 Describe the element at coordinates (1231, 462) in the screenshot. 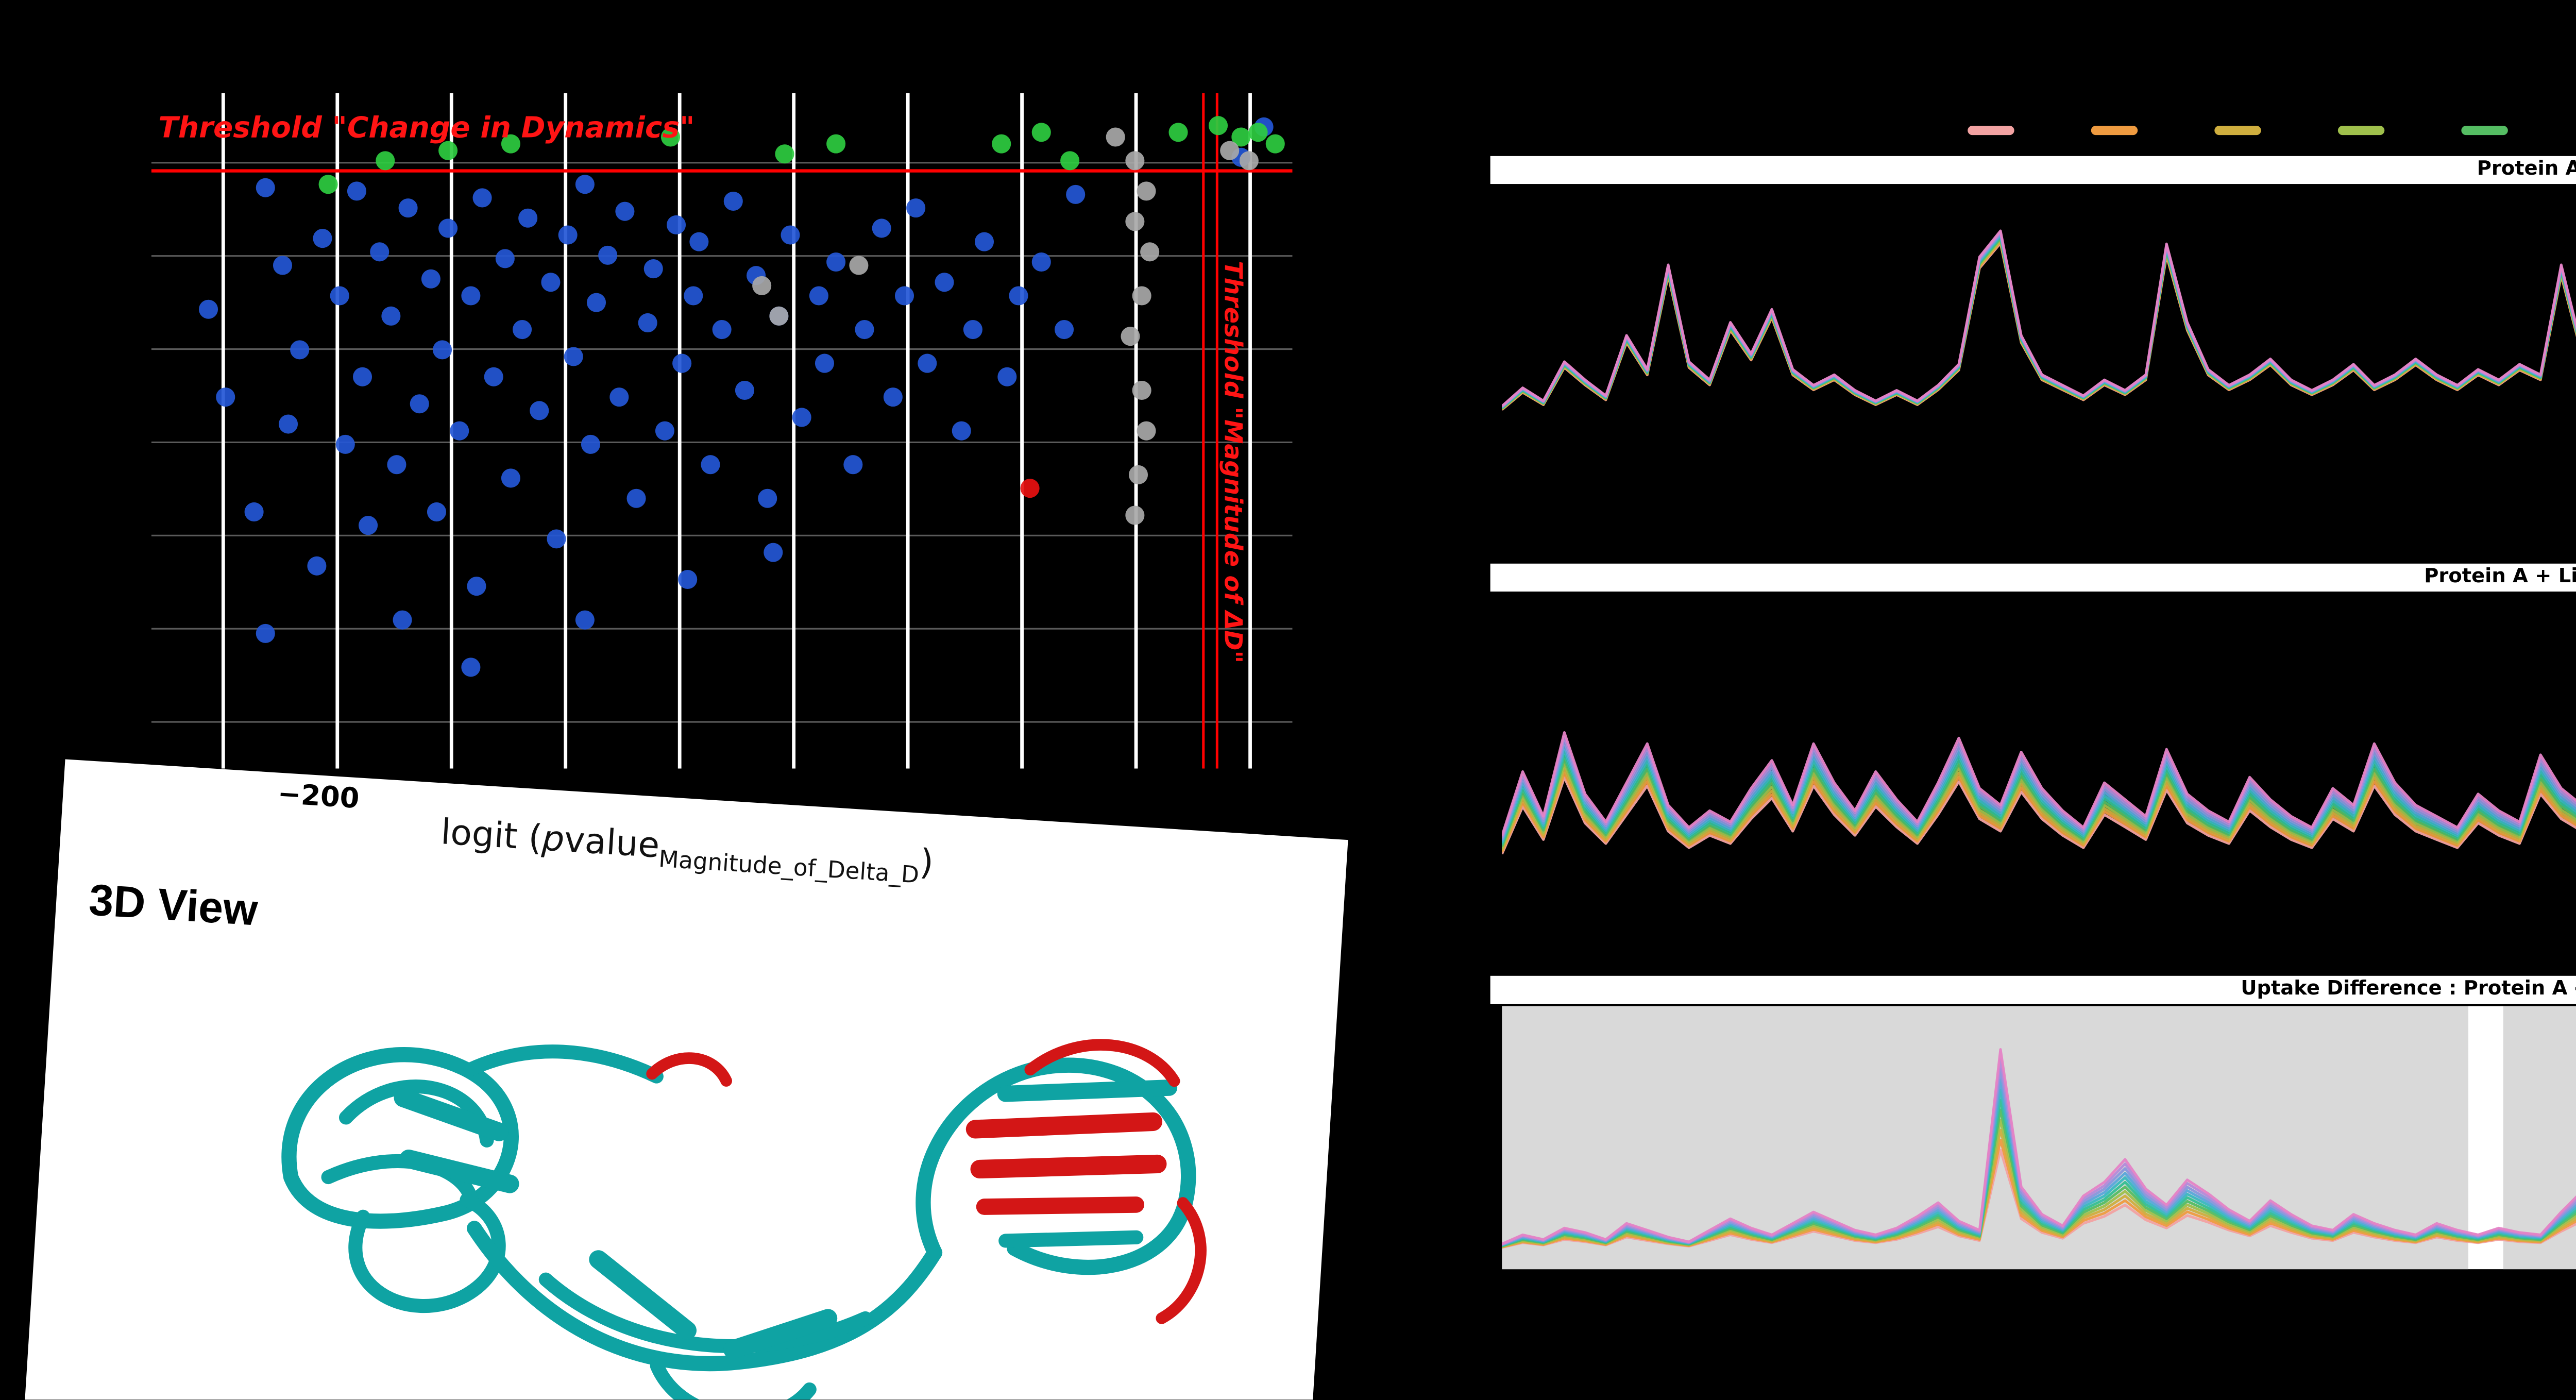

I see `threshold-magnitude-label: Threshold "Magnitude of ΔD"` at that location.